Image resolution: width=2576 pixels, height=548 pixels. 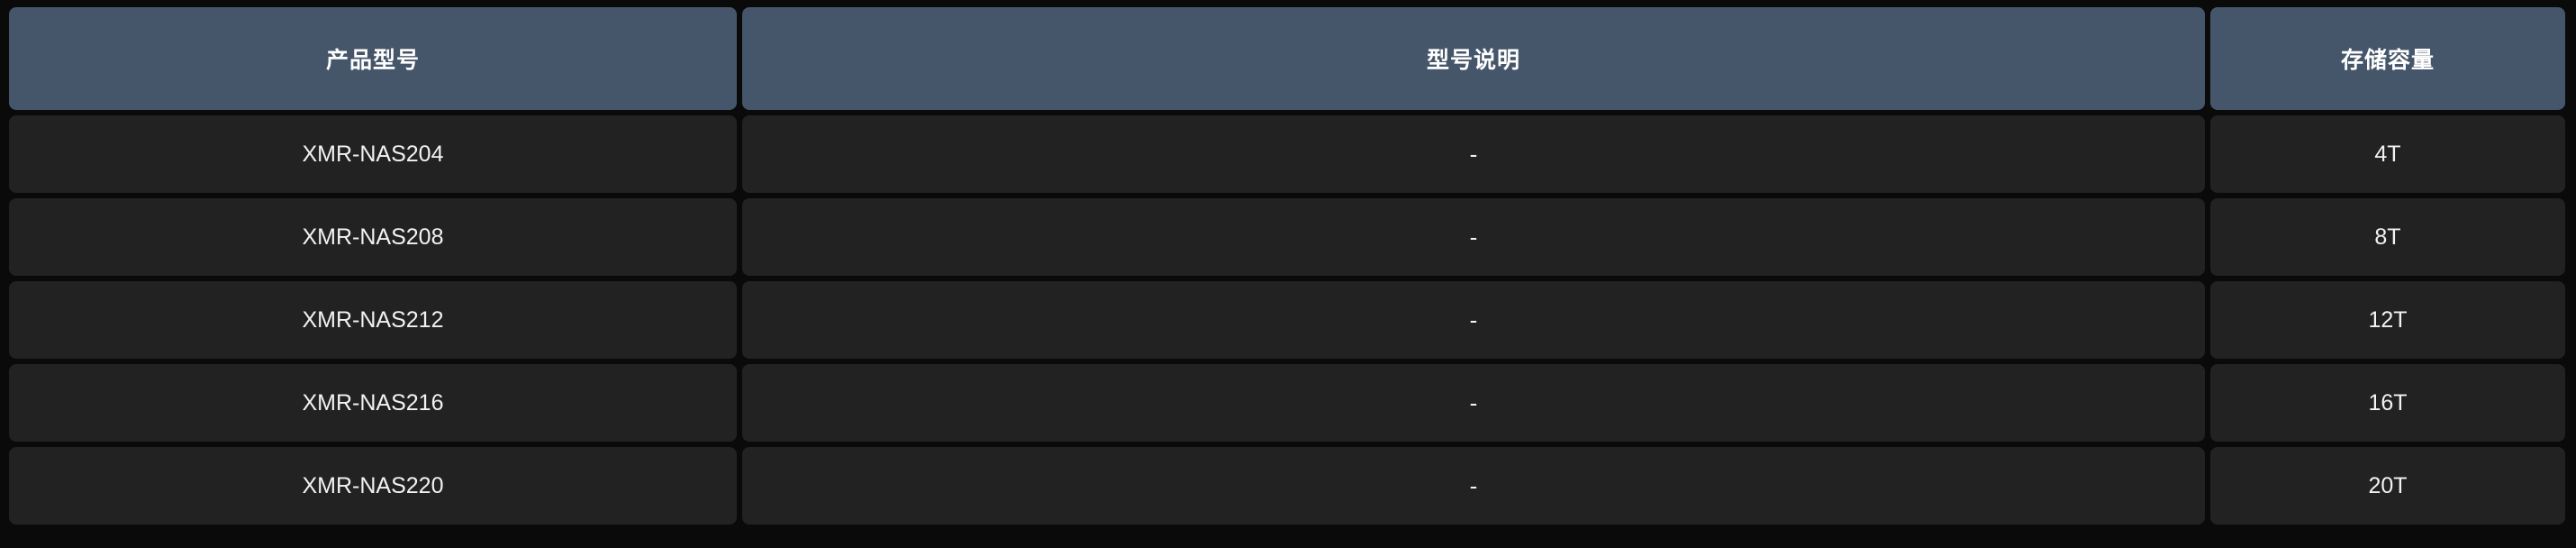 I want to click on table-row: XMR-NAS220 - 20T, so click(x=1287, y=486).